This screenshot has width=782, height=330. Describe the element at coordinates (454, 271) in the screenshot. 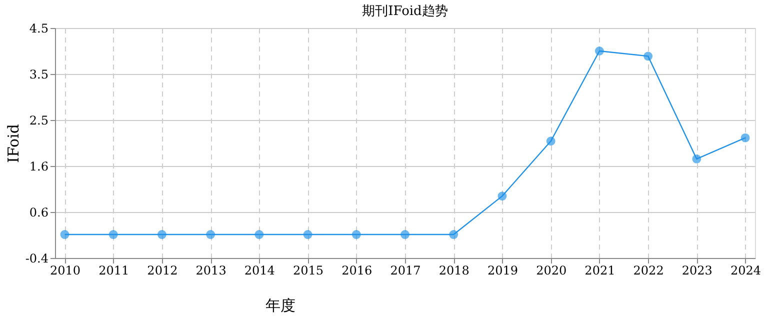

I see `x-tick-label: 2018` at that location.